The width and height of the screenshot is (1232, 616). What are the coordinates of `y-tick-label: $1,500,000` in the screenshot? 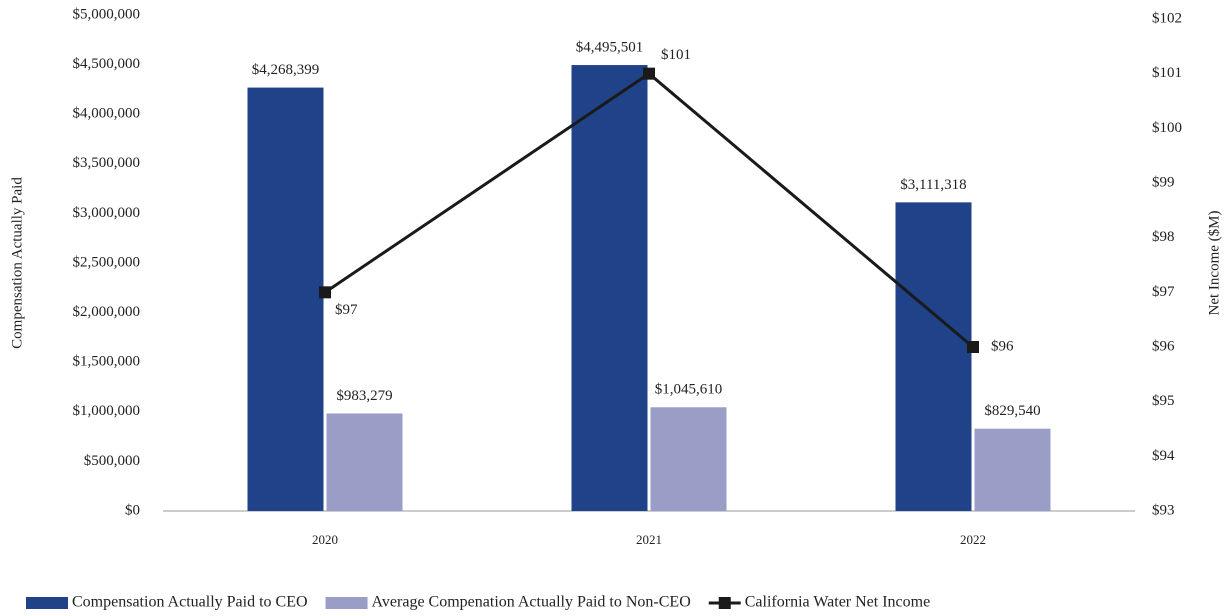 It's located at (107, 362).